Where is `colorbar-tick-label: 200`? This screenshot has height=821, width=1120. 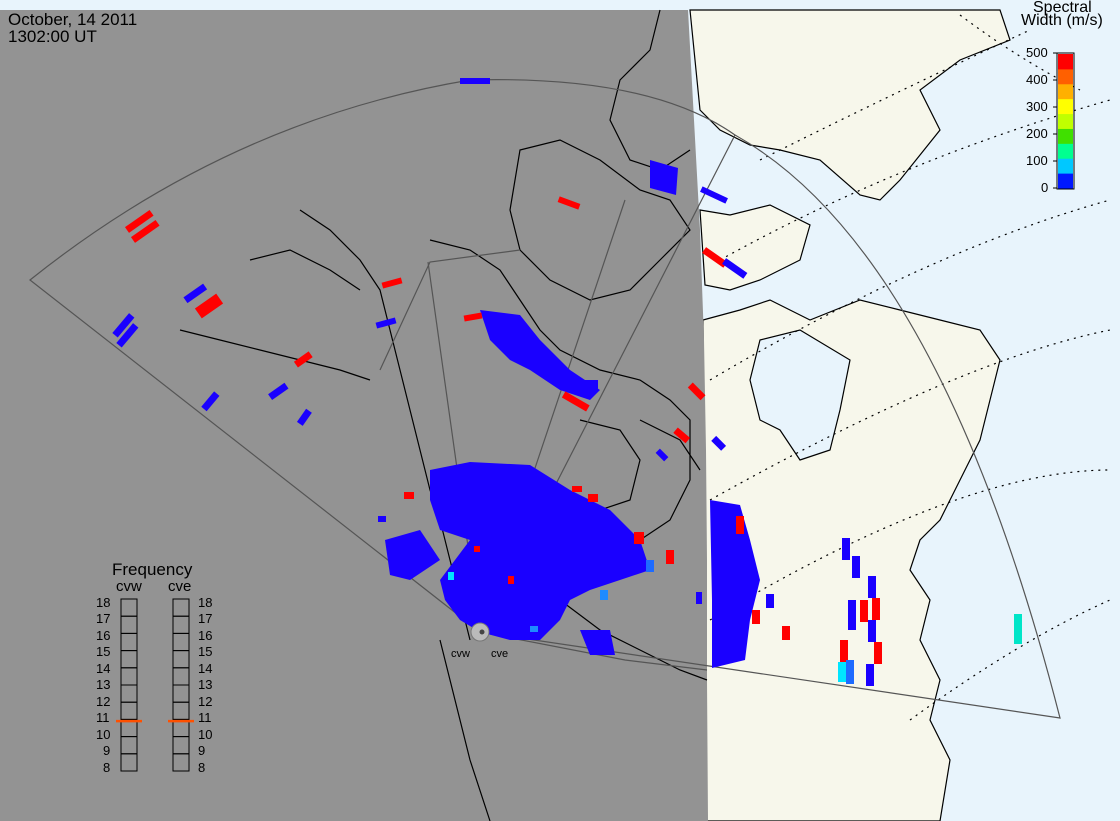 colorbar-tick-label: 200 is located at coordinates (1037, 133).